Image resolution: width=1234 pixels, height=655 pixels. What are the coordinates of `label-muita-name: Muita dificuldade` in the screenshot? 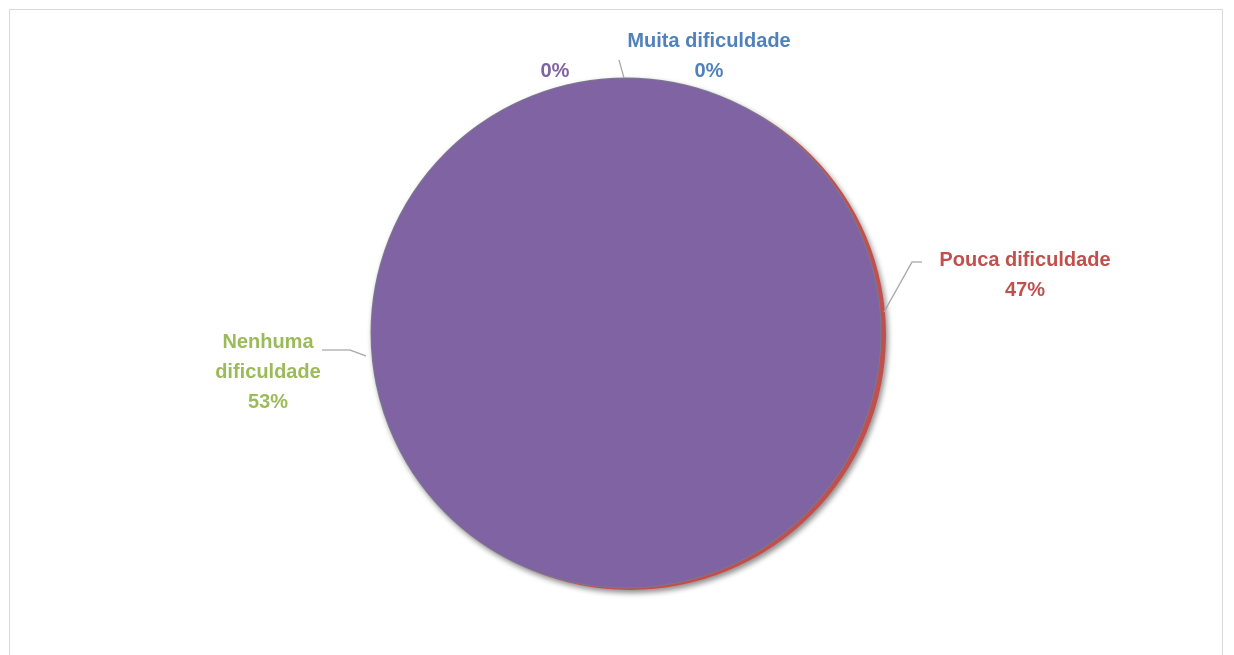 It's located at (709, 41).